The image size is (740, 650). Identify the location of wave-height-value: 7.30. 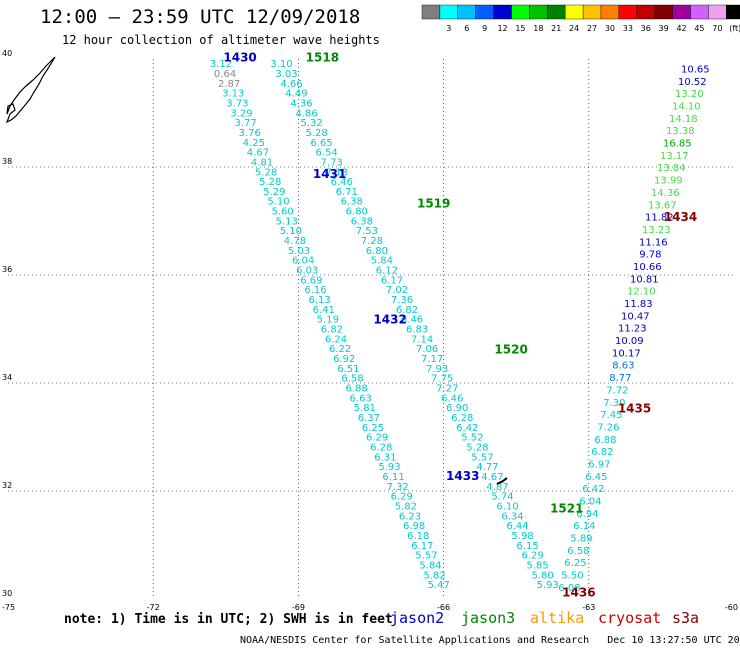
(614, 403).